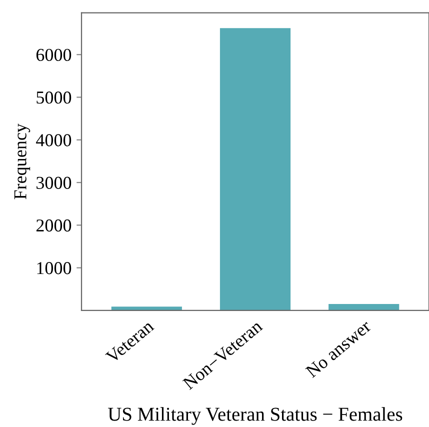 The height and width of the screenshot is (427, 429). What do you see at coordinates (54, 97) in the screenshot?
I see `y-tick-label: 5000` at bounding box center [54, 97].